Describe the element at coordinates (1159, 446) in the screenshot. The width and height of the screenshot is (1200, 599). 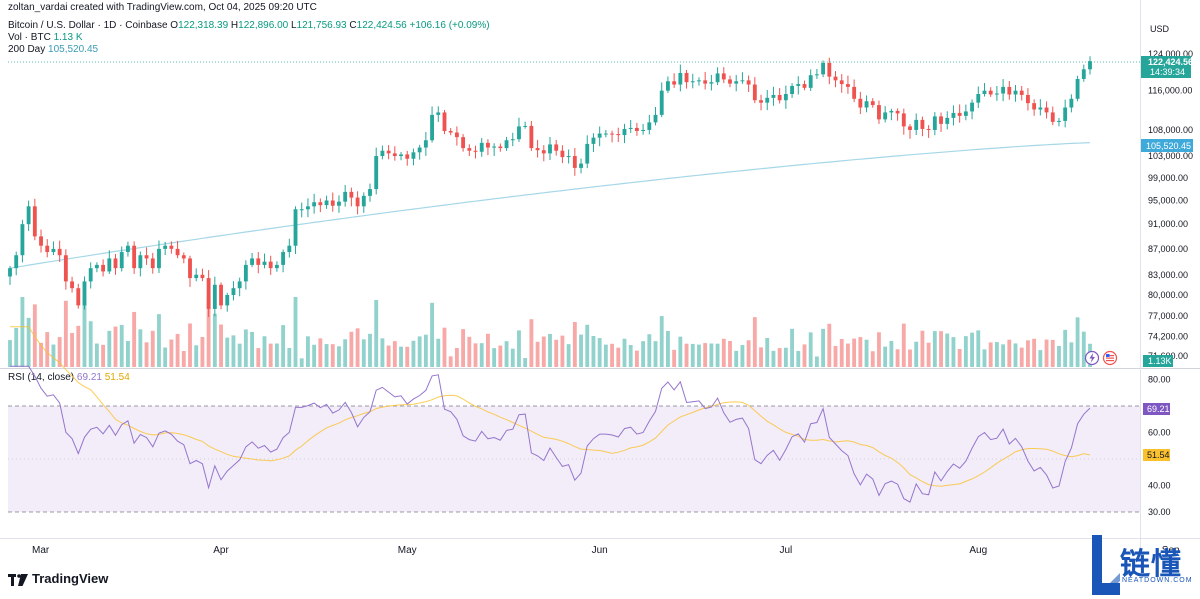
I see `rsi-axis: 80.00 60.00 40.00 30.00` at that location.